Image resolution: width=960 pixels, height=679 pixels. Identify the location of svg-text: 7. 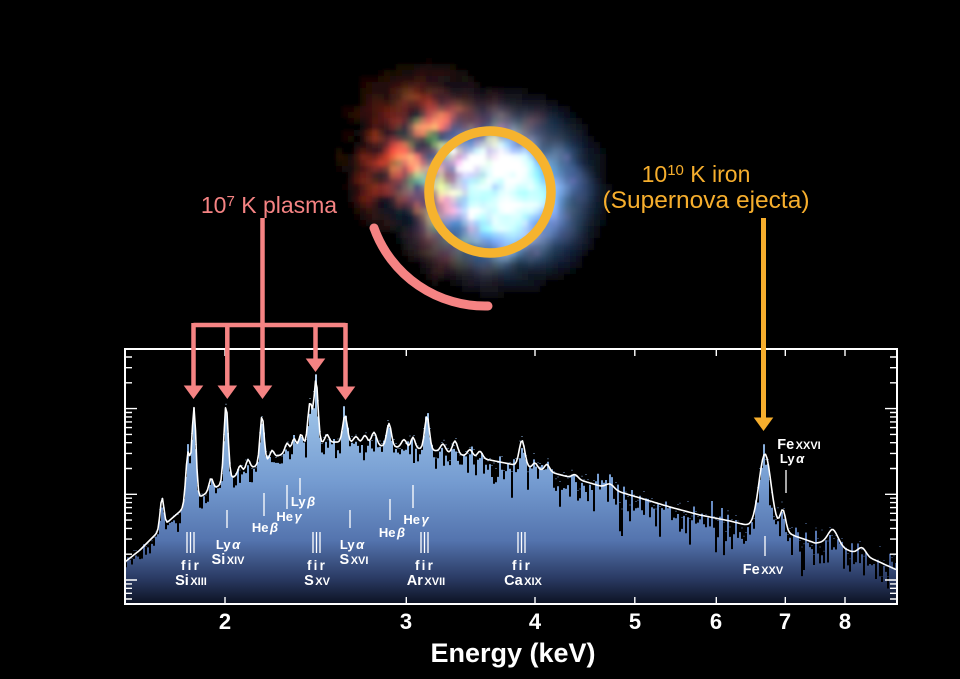
(785, 621).